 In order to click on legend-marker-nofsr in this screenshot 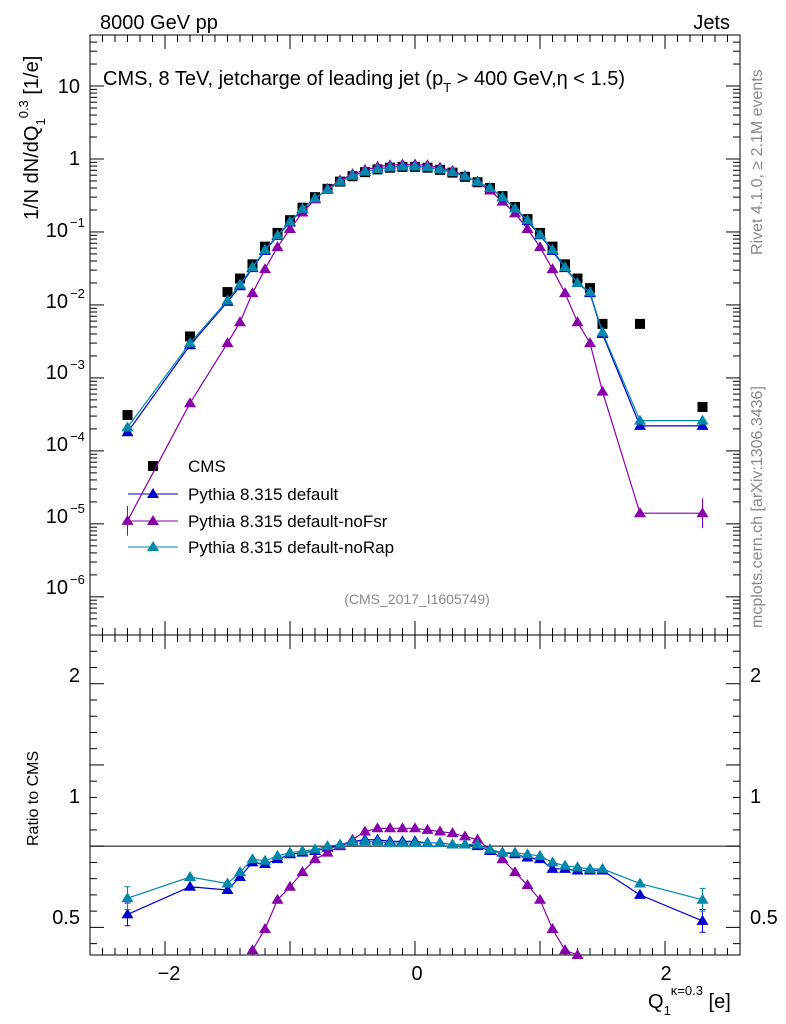, I will do `click(153, 520)`.